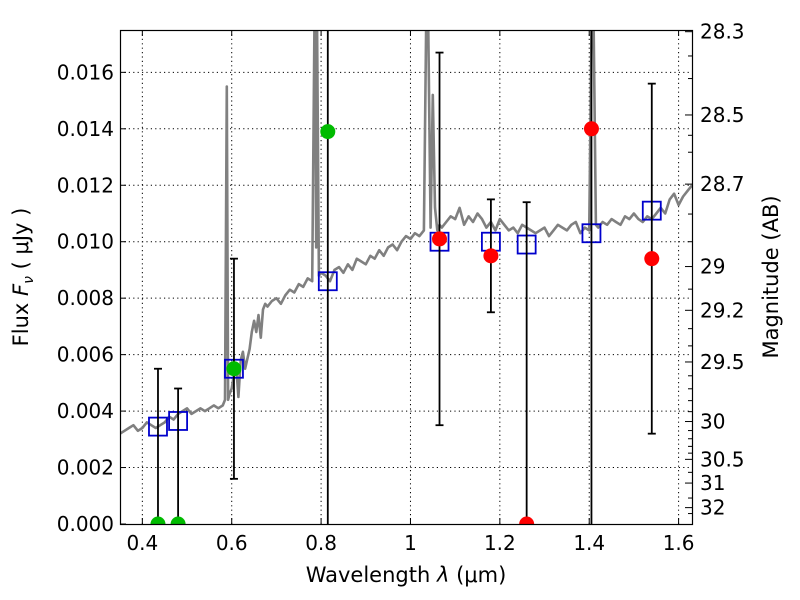 Image resolution: width=800 pixels, height=600 pixels. I want to click on y-tick-label: 0.010, so click(85, 242).